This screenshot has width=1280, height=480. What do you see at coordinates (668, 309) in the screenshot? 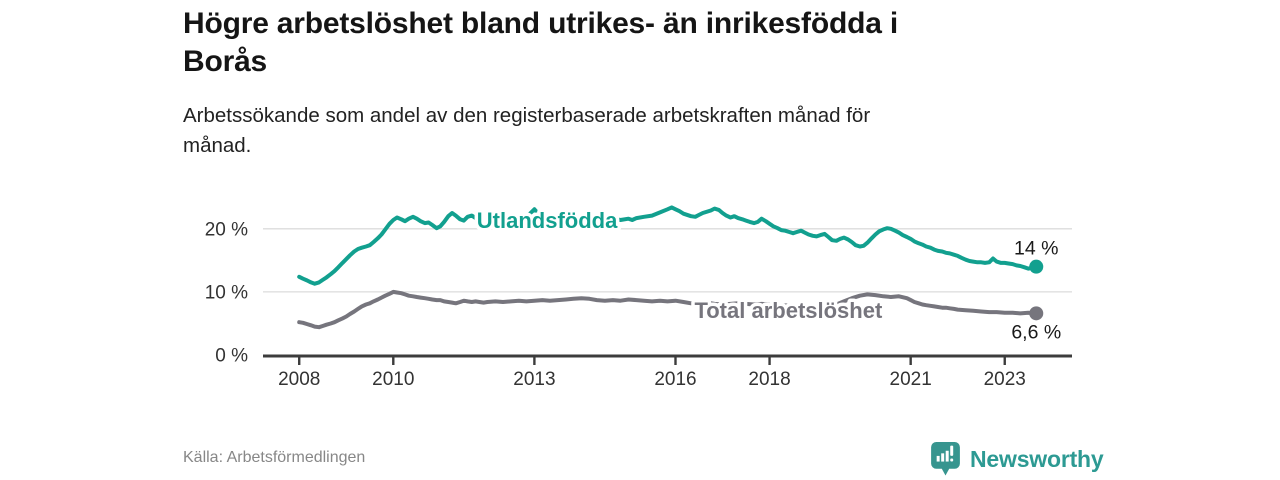
I see `series-line-total-arbetsloshet` at bounding box center [668, 309].